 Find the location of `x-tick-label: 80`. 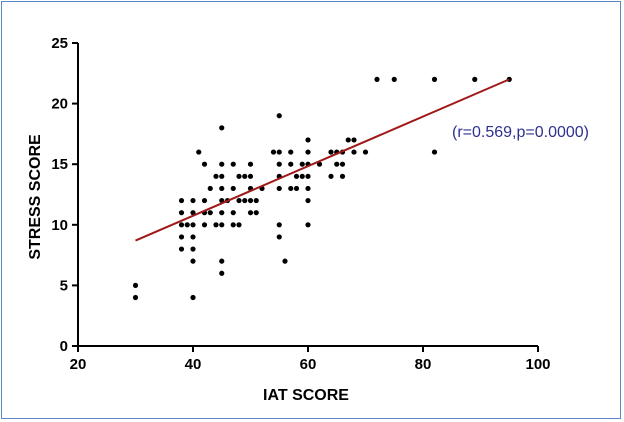

x-tick-label: 80 is located at coordinates (423, 364).